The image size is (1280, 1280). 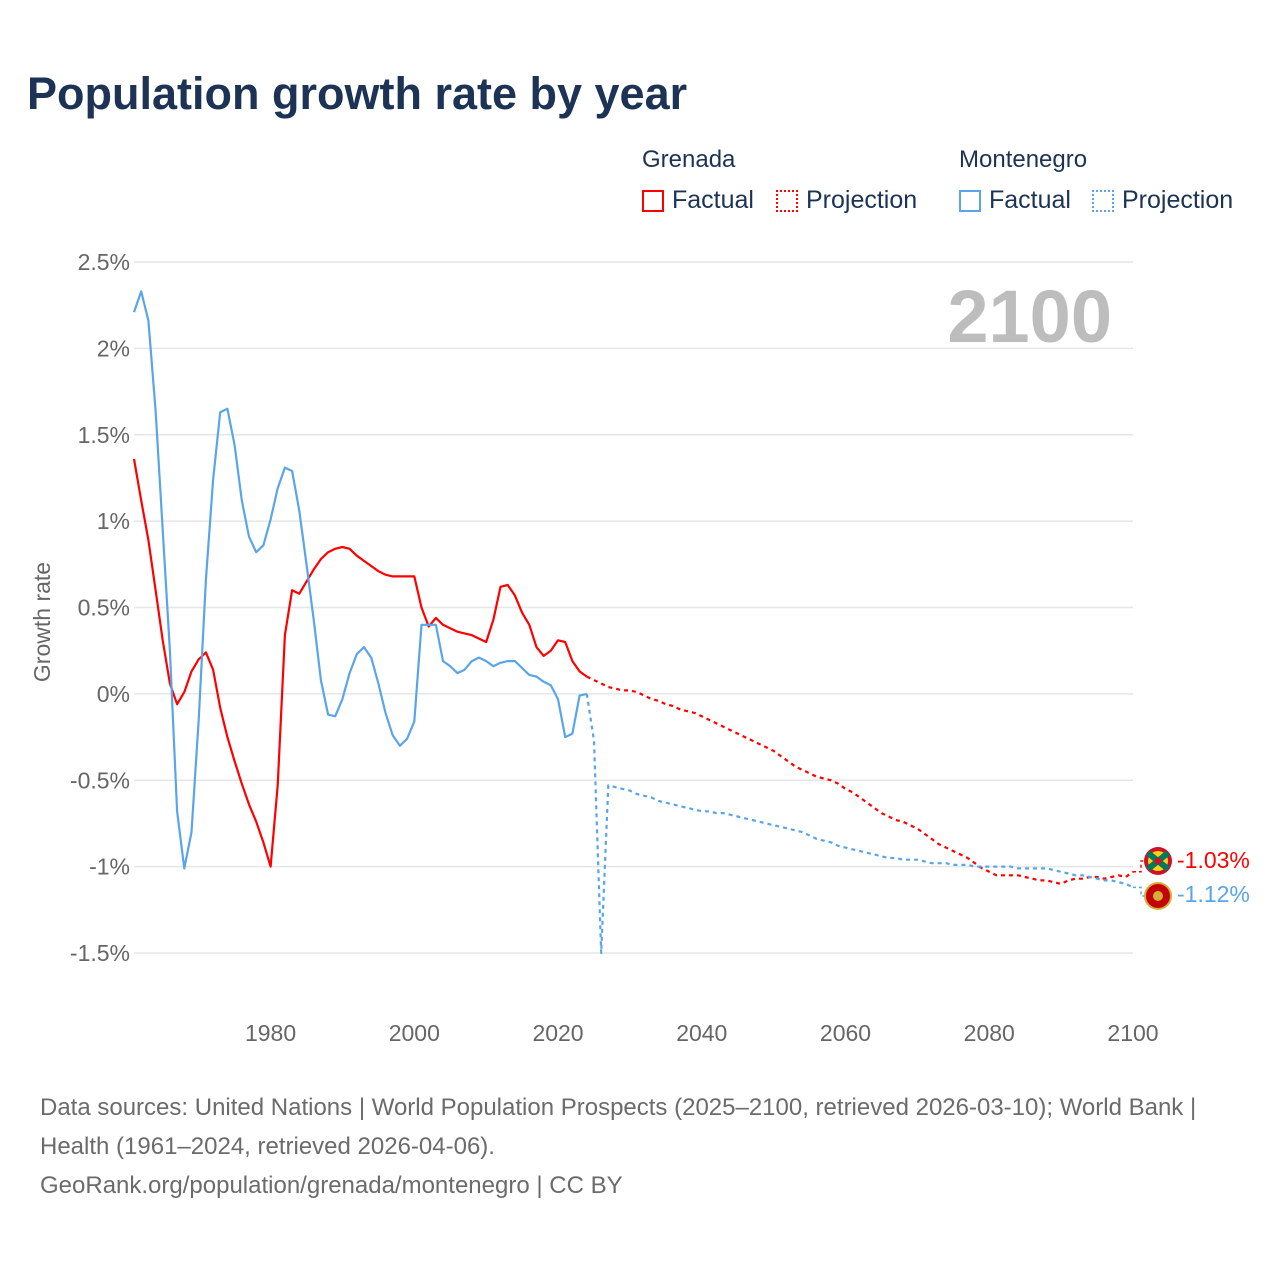 I want to click on legend-group-grenada: Grenada, so click(x=689, y=159).